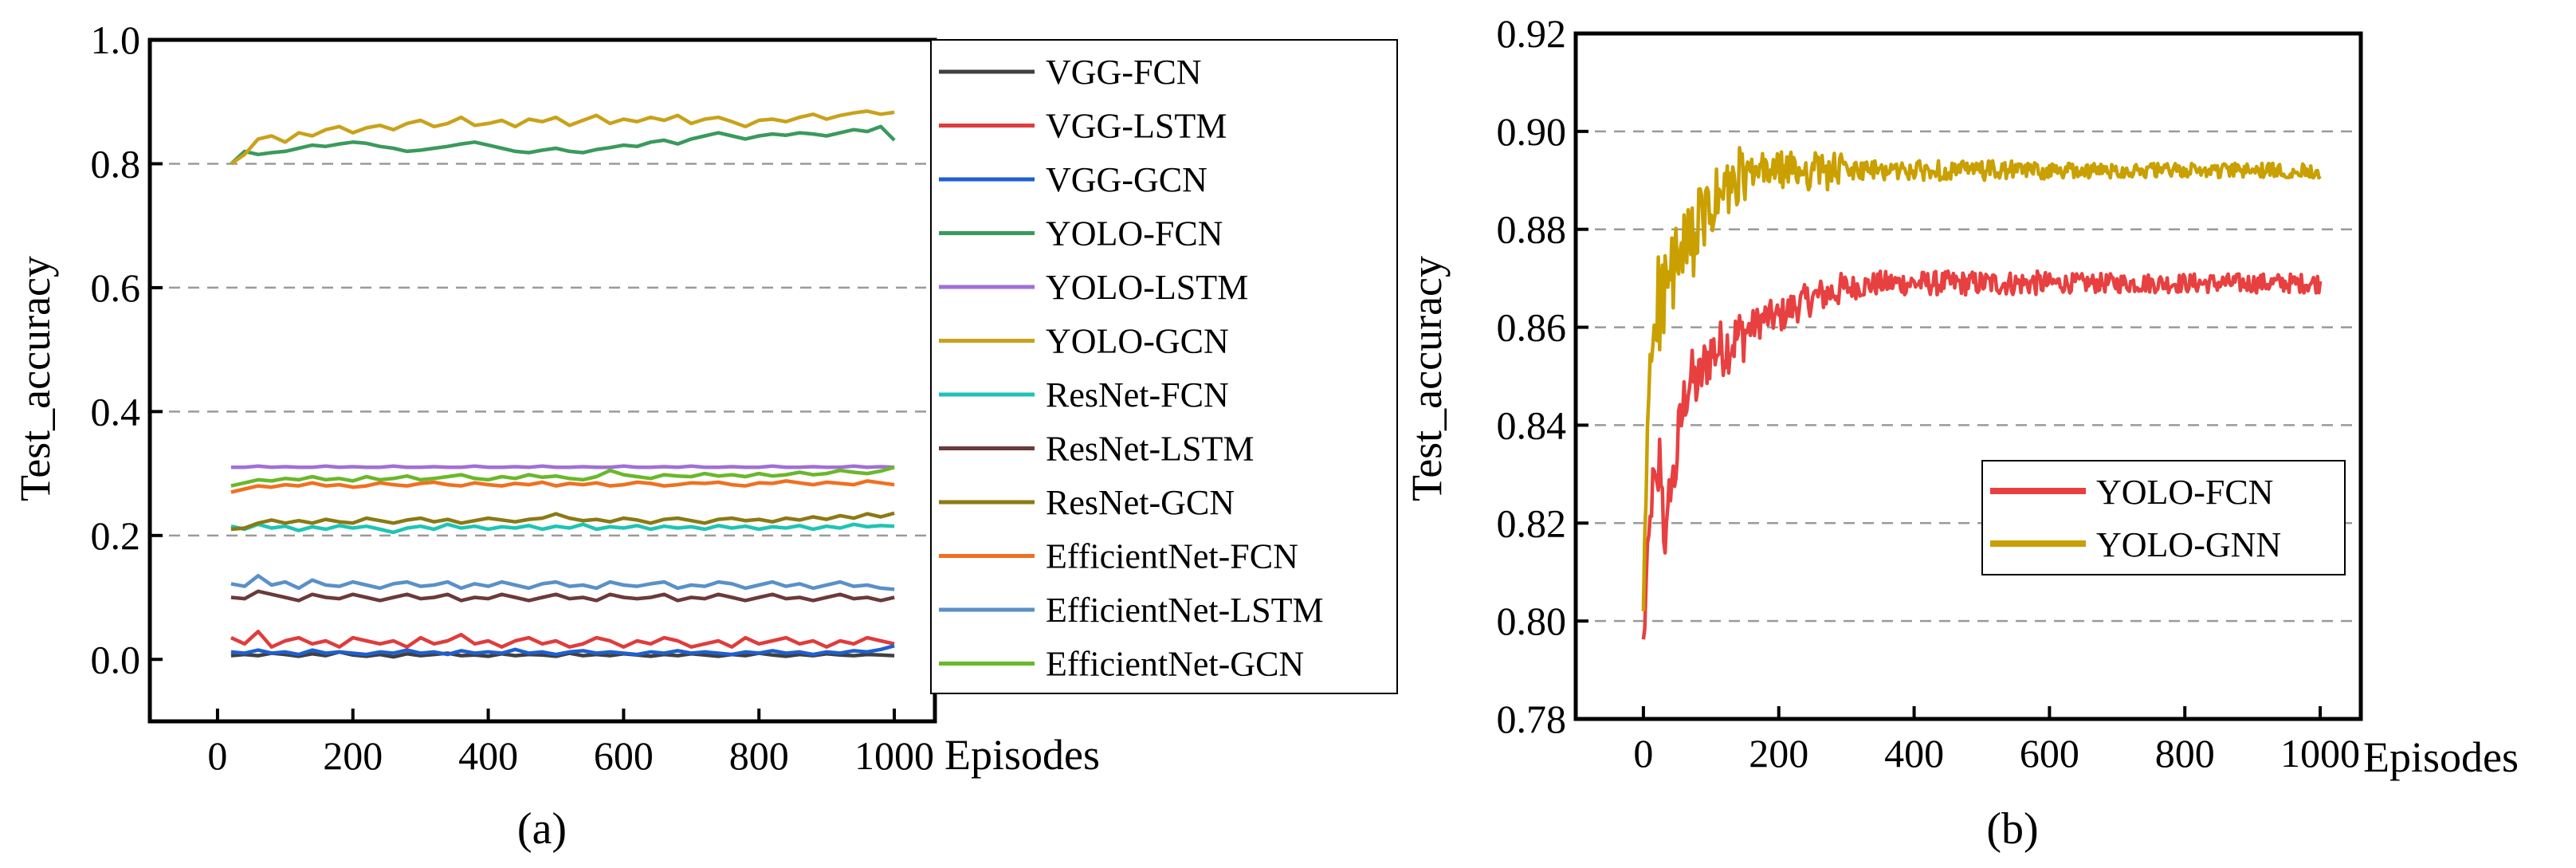 Image resolution: width=2576 pixels, height=868 pixels. I want to click on y-tick-label: 0.8, so click(116, 163).